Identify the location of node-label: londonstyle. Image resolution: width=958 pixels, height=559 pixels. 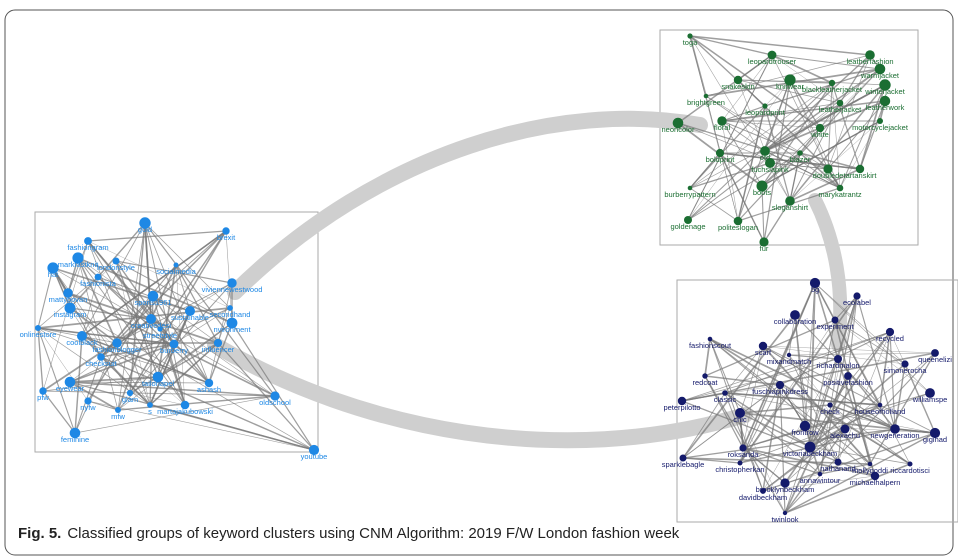
(116, 267).